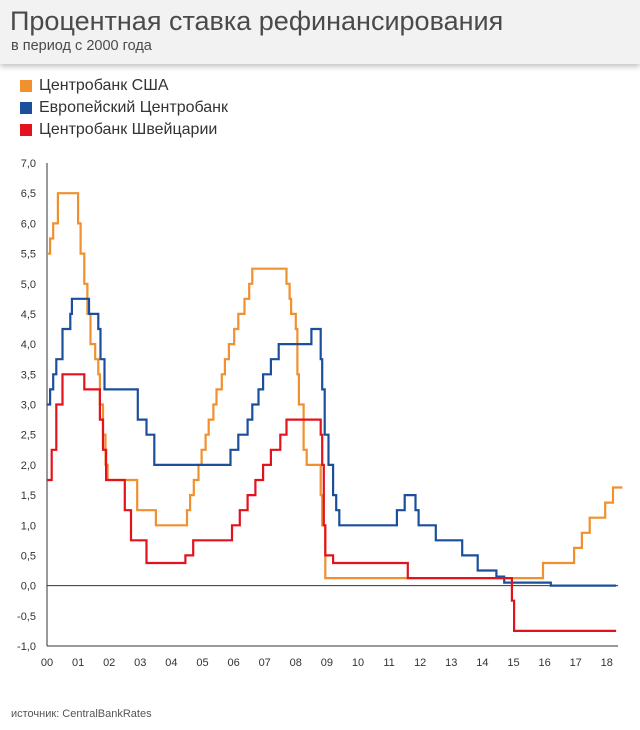  Describe the element at coordinates (358, 663) in the screenshot. I see `x-tick-label: 10` at that location.